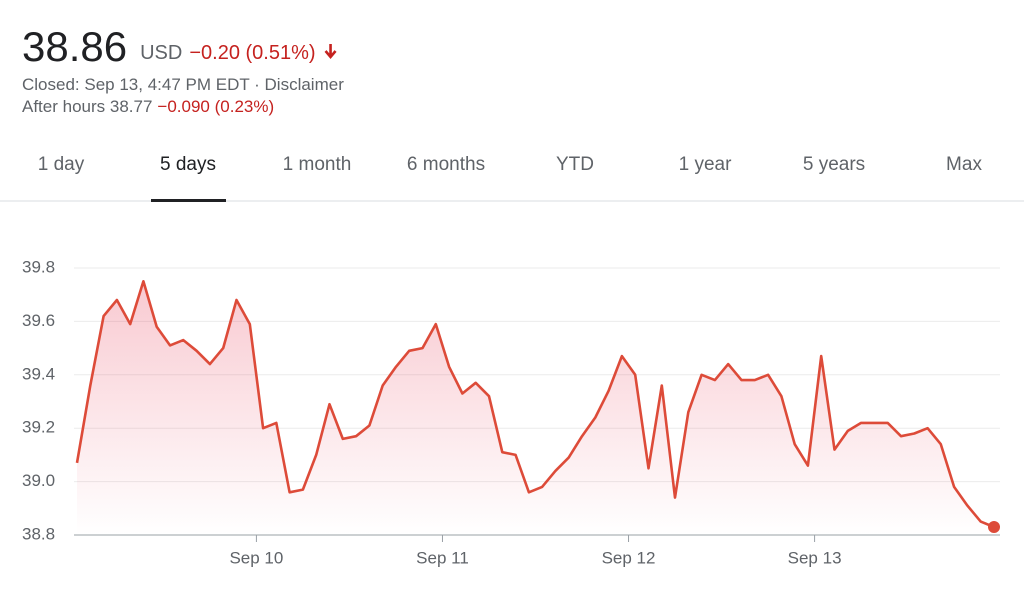 The image size is (1024, 598). Describe the element at coordinates (38, 320) in the screenshot. I see `y-tick-label: 39.6` at that location.